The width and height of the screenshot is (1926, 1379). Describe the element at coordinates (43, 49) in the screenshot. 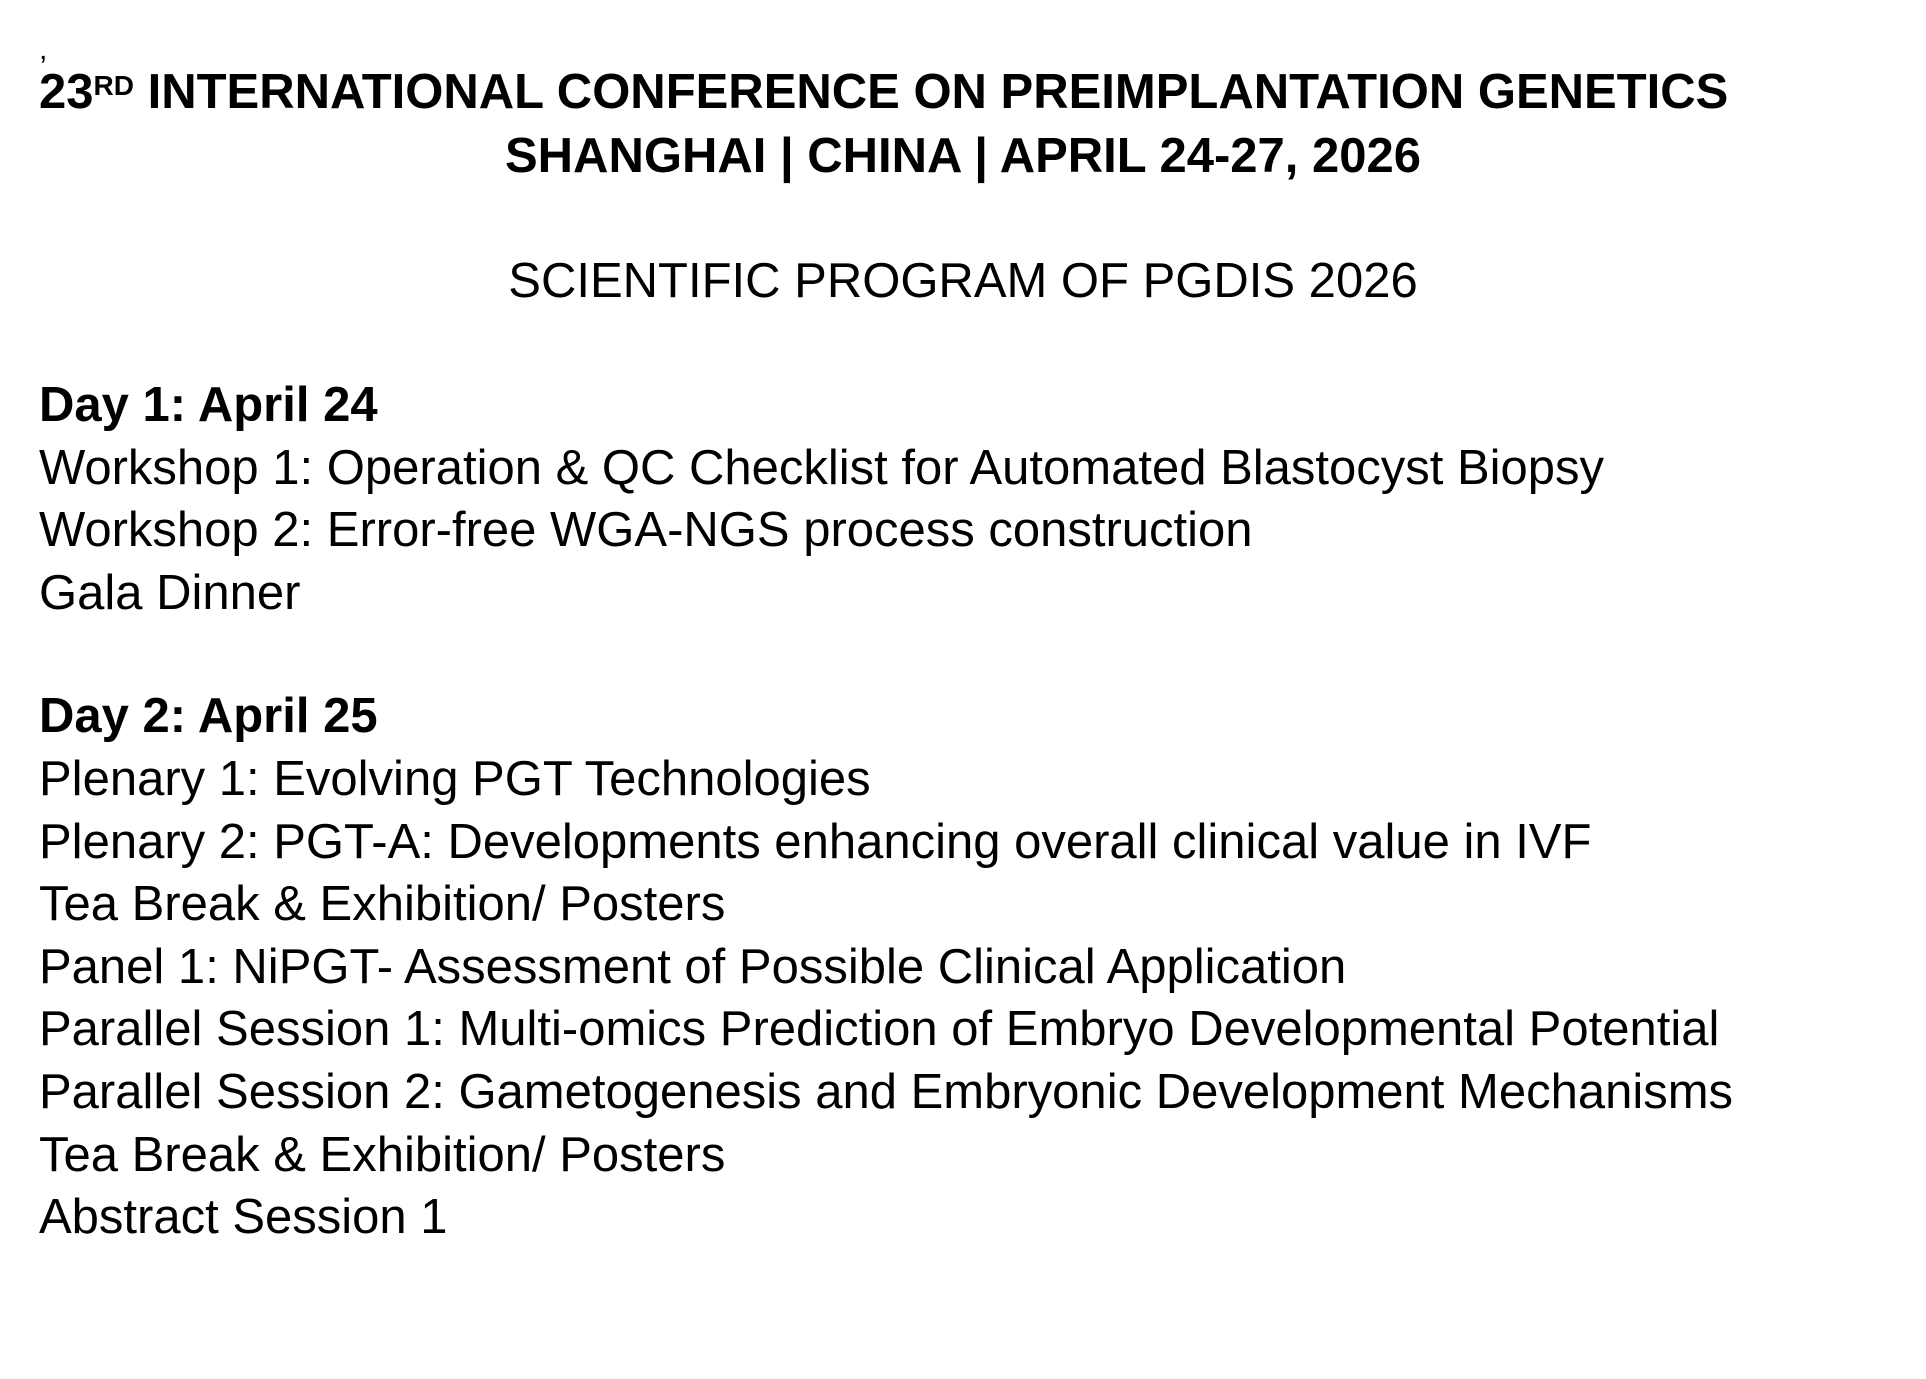

I see `stray-comma: ,` at that location.